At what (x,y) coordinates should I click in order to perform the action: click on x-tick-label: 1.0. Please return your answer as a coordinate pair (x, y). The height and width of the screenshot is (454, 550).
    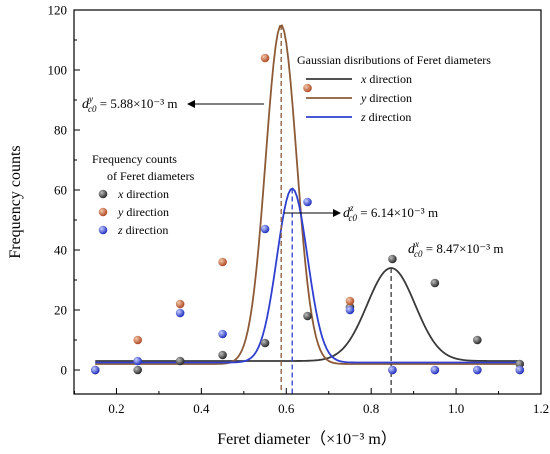
    Looking at the image, I should click on (456, 408).